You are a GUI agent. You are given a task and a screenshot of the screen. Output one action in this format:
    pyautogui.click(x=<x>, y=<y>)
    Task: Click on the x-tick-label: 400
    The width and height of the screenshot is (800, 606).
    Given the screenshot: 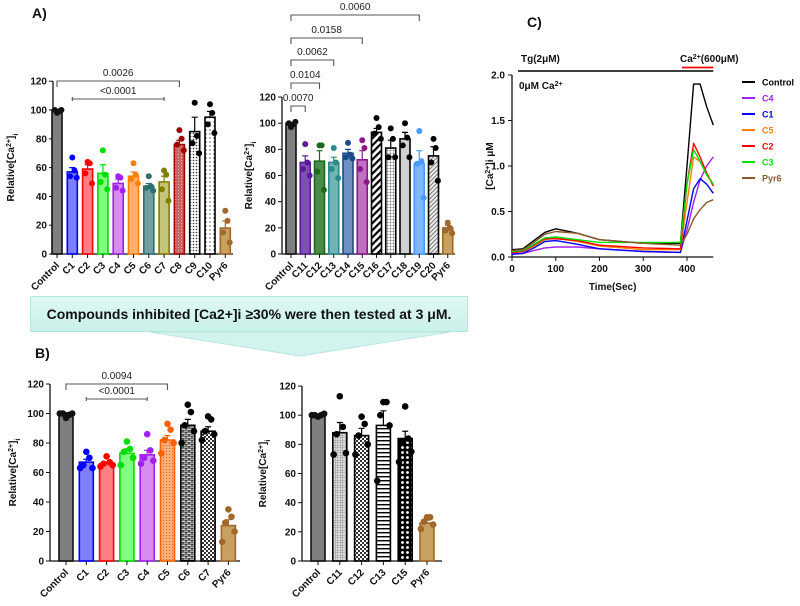 What is the action you would take?
    pyautogui.click(x=687, y=269)
    